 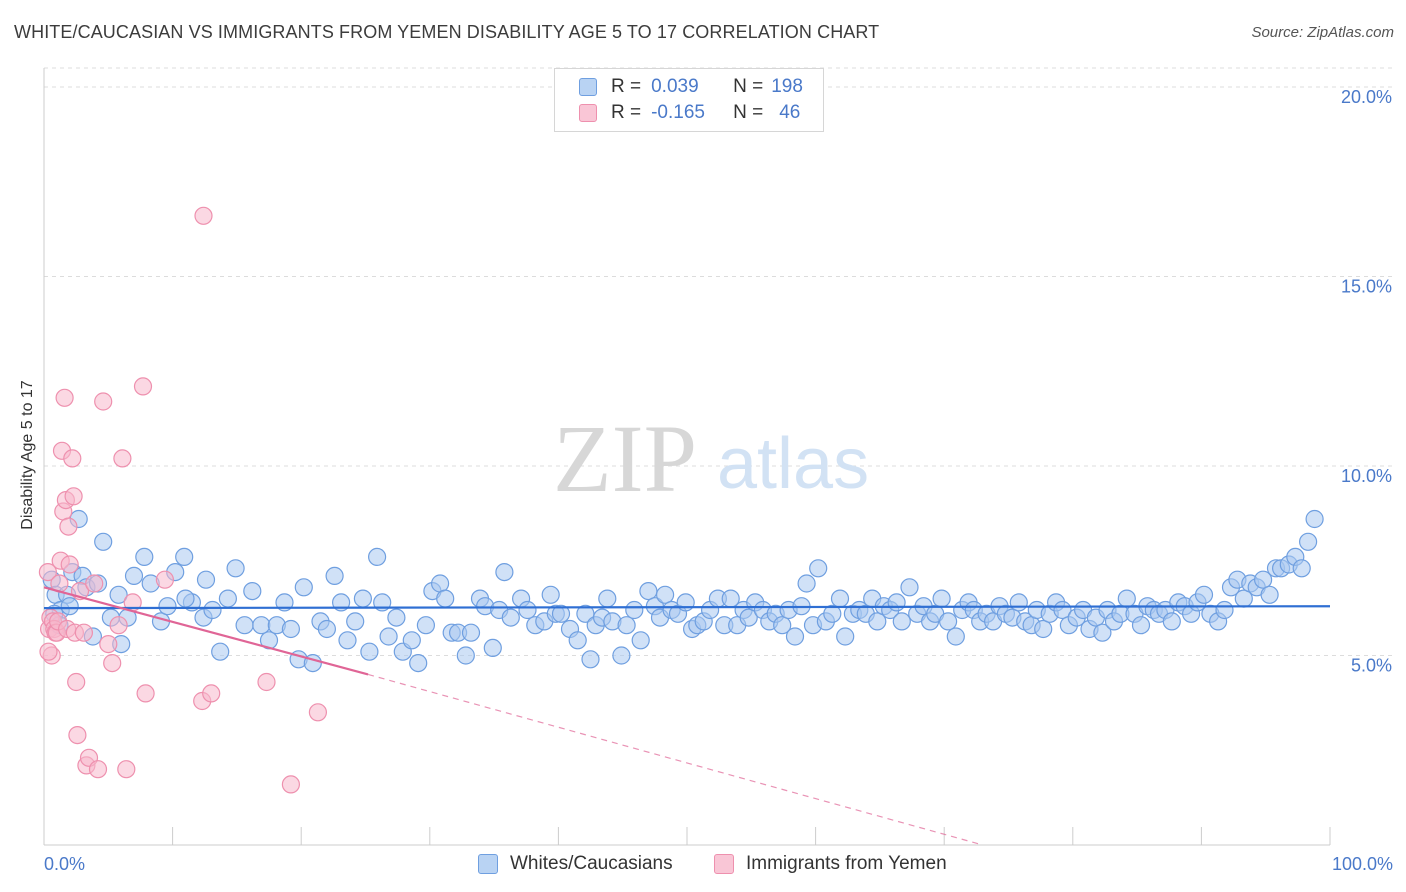 I want to click on watermark: ZIP atlas, so click(x=711, y=458).